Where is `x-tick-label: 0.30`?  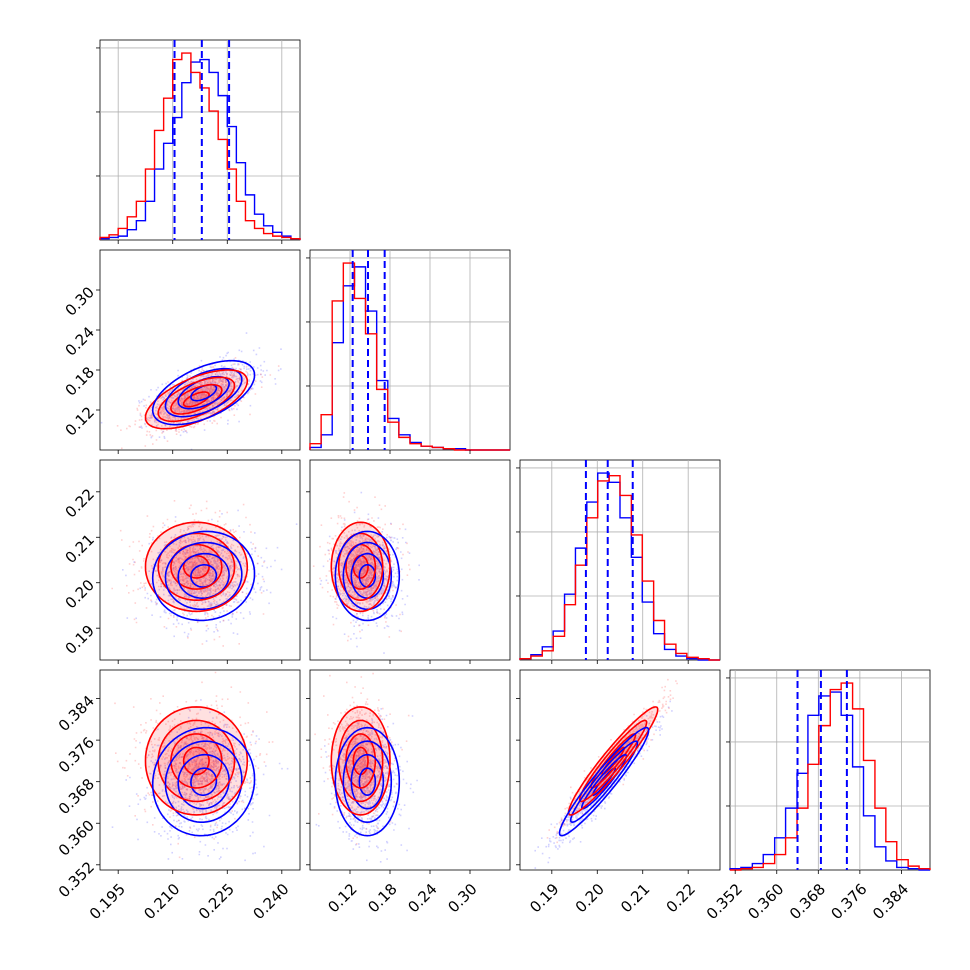 x-tick-label: 0.30 is located at coordinates (462, 898).